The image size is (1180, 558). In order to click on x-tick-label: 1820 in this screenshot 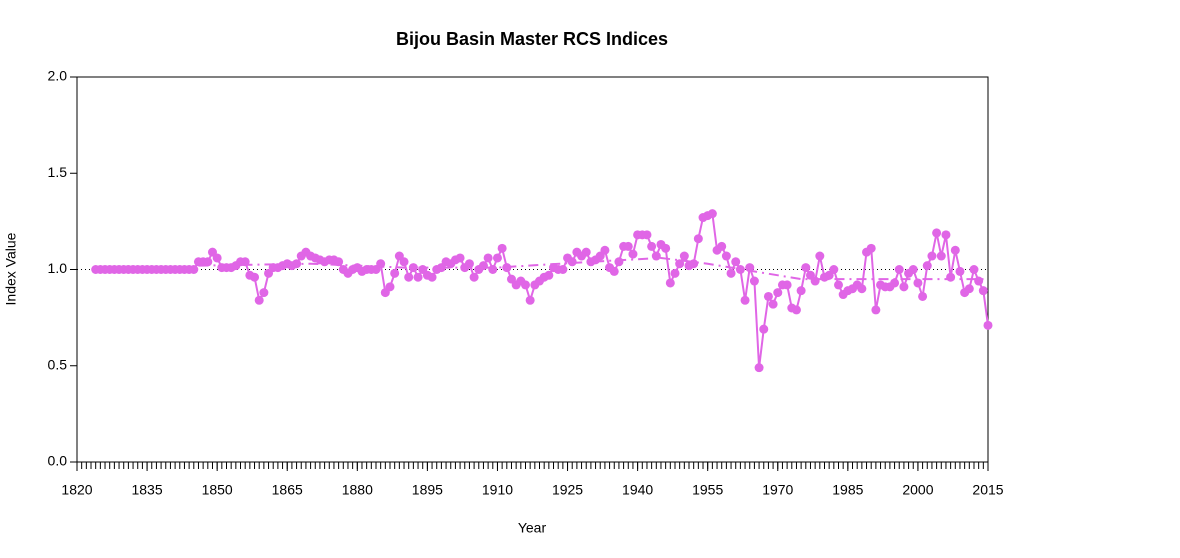, I will do `click(76, 490)`.